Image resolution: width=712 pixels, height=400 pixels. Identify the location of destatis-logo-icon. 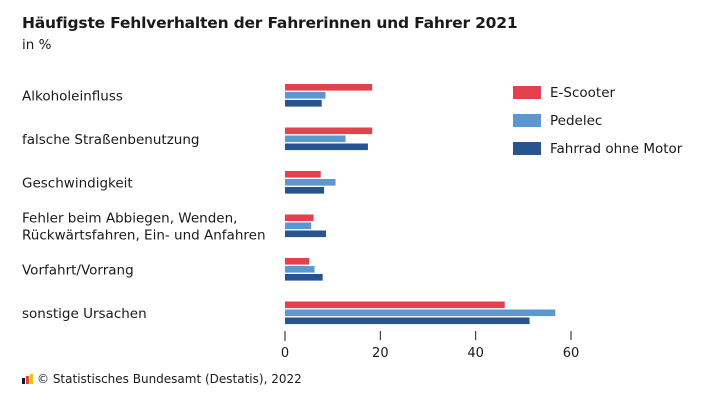
(27, 379).